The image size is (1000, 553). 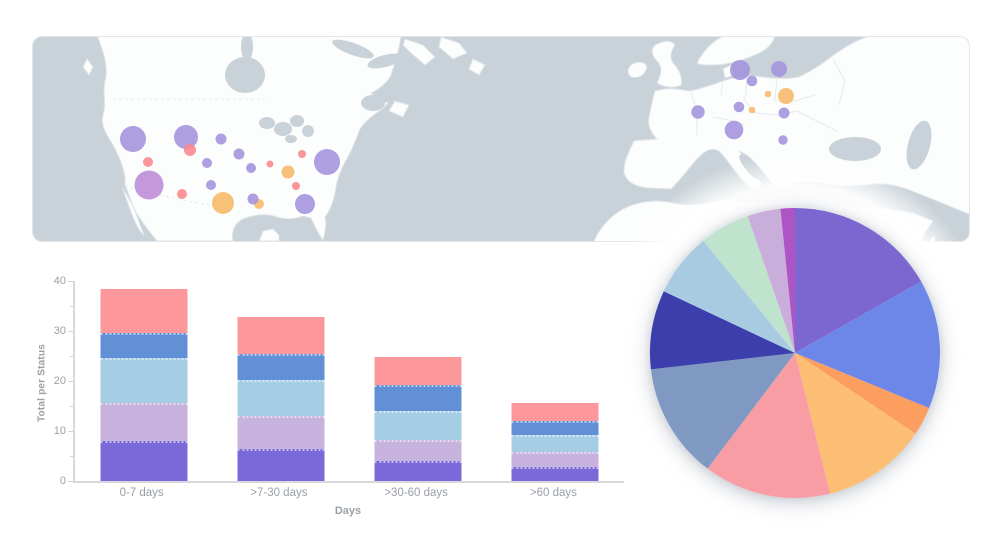 What do you see at coordinates (735, 51) in the screenshot?
I see `landmass-scandinavia` at bounding box center [735, 51].